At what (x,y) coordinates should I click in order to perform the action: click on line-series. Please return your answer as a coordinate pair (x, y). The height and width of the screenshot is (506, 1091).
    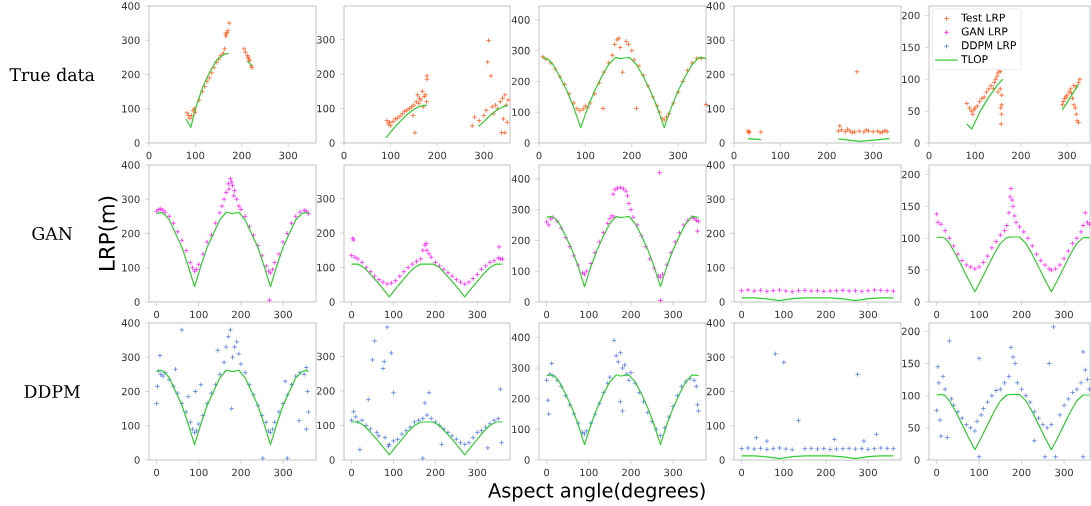
    Looking at the image, I should click on (233, 249).